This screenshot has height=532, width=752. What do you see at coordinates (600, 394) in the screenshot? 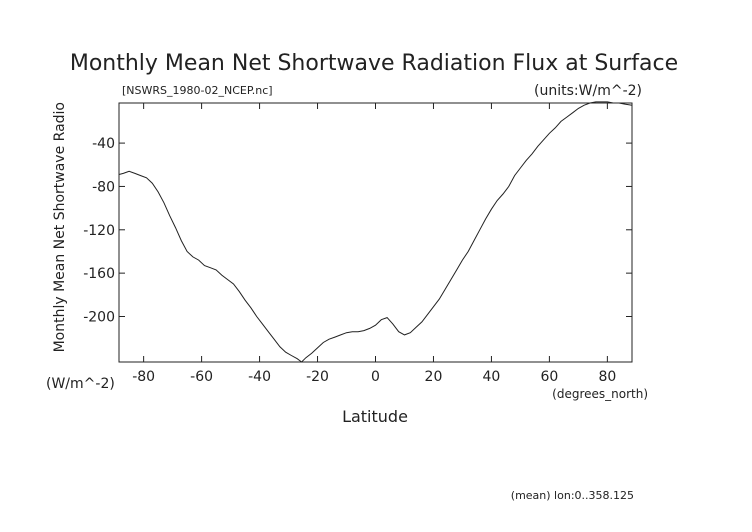
I see `x-axis-units-label: (degrees_north)` at bounding box center [600, 394].